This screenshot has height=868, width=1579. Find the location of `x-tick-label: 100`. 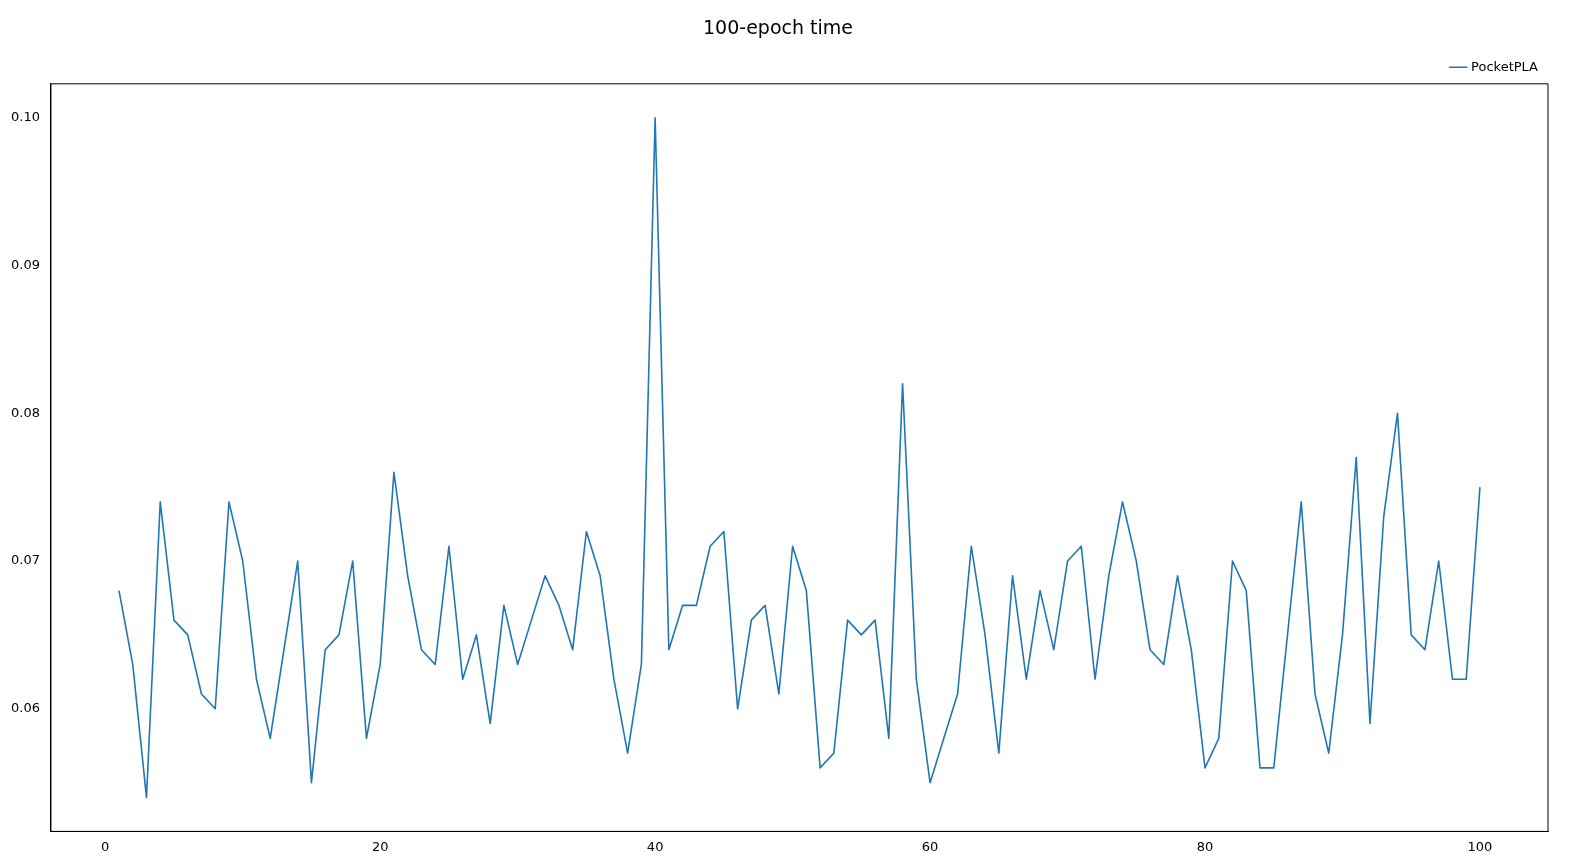

x-tick-label: 100 is located at coordinates (1480, 846).